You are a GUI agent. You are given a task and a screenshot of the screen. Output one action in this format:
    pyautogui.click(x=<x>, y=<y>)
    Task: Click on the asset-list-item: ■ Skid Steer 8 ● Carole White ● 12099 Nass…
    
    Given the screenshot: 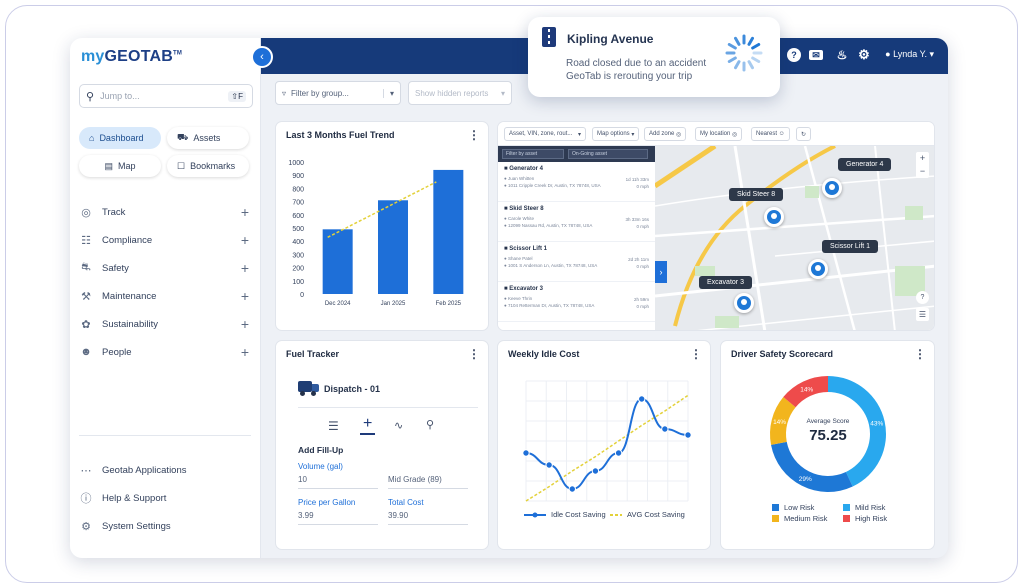 What is the action you would take?
    pyautogui.click(x=576, y=222)
    